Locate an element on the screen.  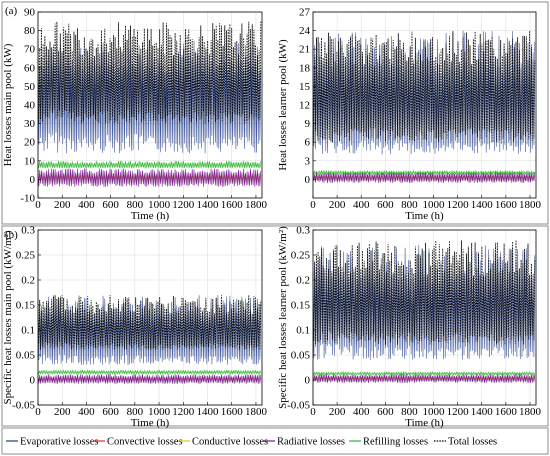
y-tick-label: 30 is located at coordinates (30, 124).